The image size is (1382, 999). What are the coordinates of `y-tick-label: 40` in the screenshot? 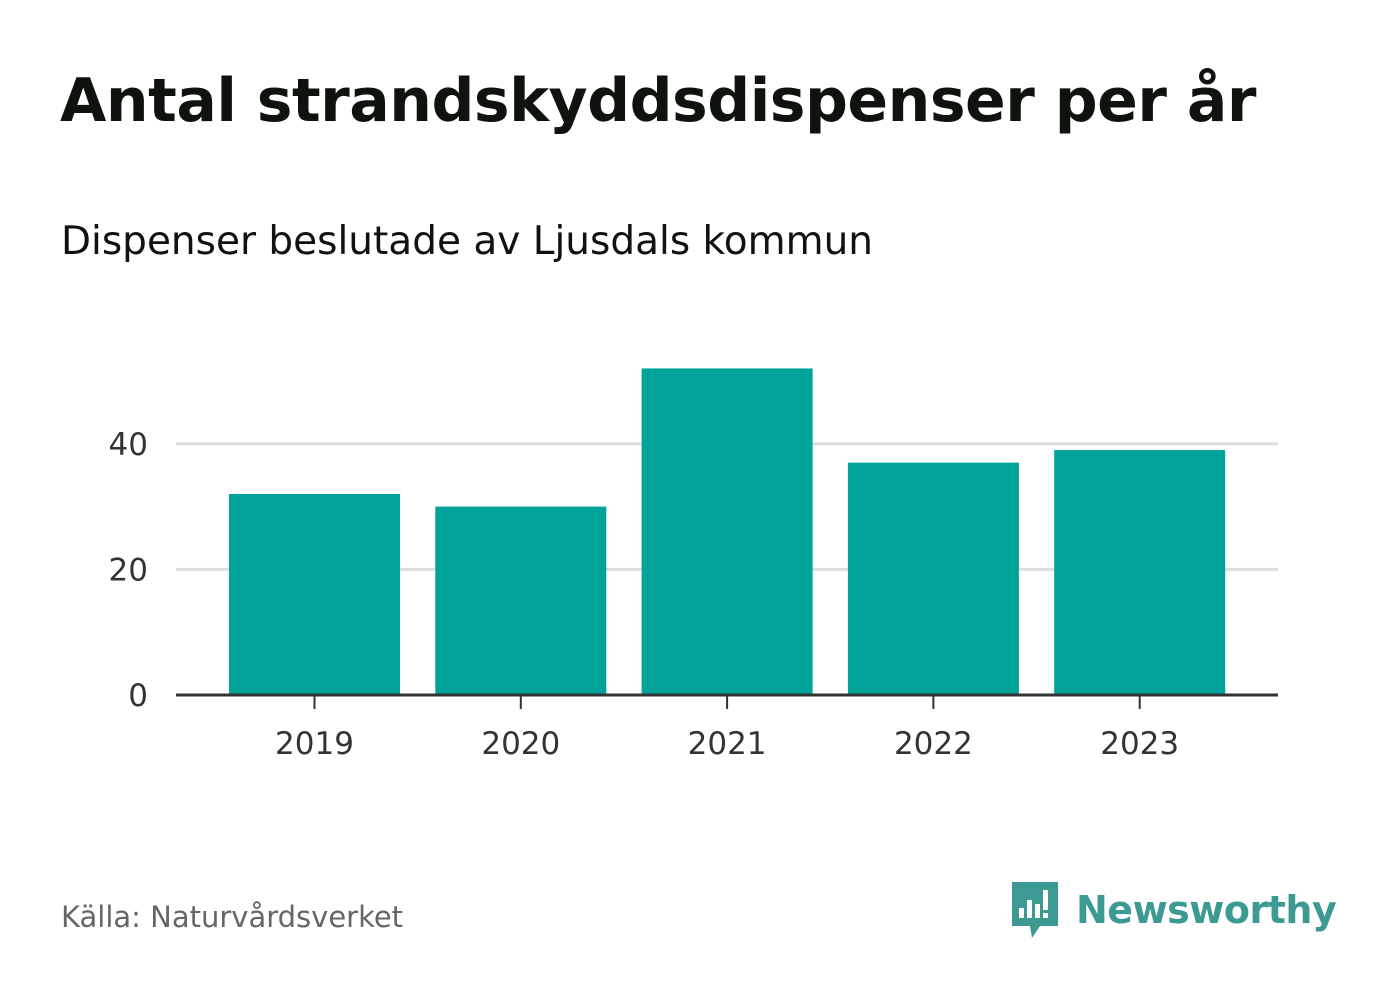 It's located at (128, 445).